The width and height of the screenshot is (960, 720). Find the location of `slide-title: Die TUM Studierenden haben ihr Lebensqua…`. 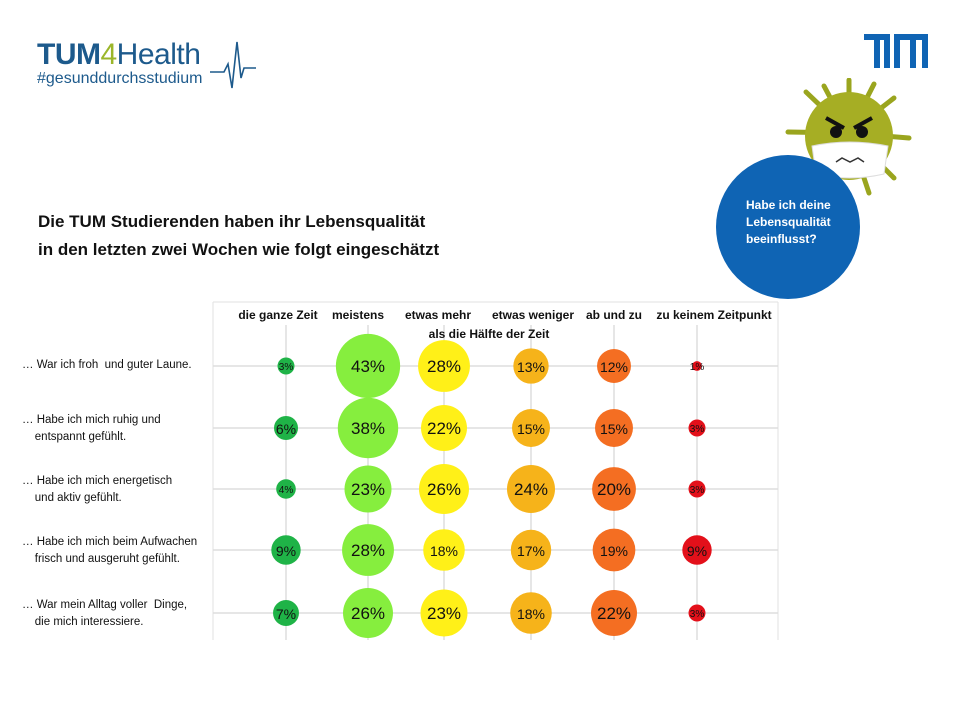

slide-title: Die TUM Studierenden haben ihr Lebensqua… is located at coordinates (238, 236).